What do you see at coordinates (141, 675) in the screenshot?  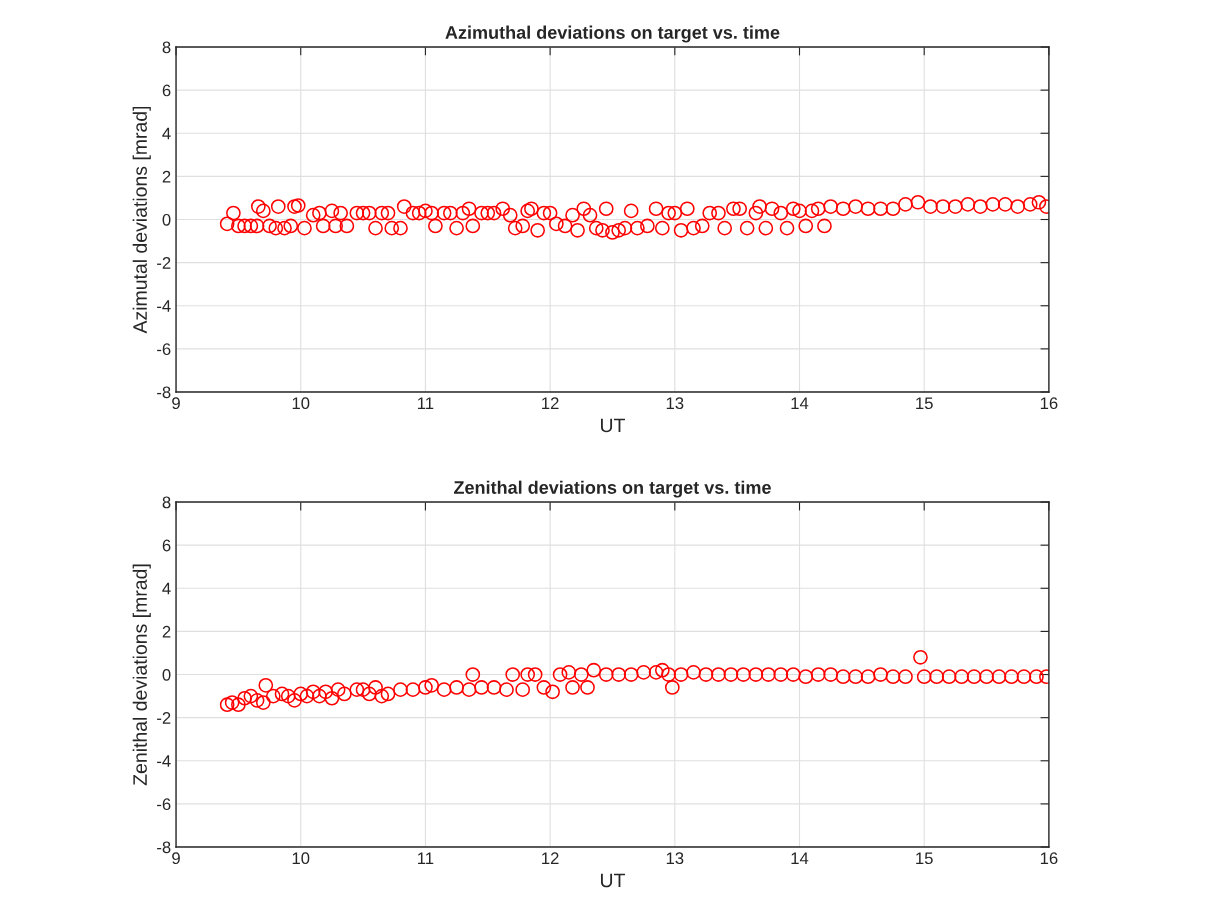 I see `y-axis-title: Zenithal deviations [mrad]` at bounding box center [141, 675].